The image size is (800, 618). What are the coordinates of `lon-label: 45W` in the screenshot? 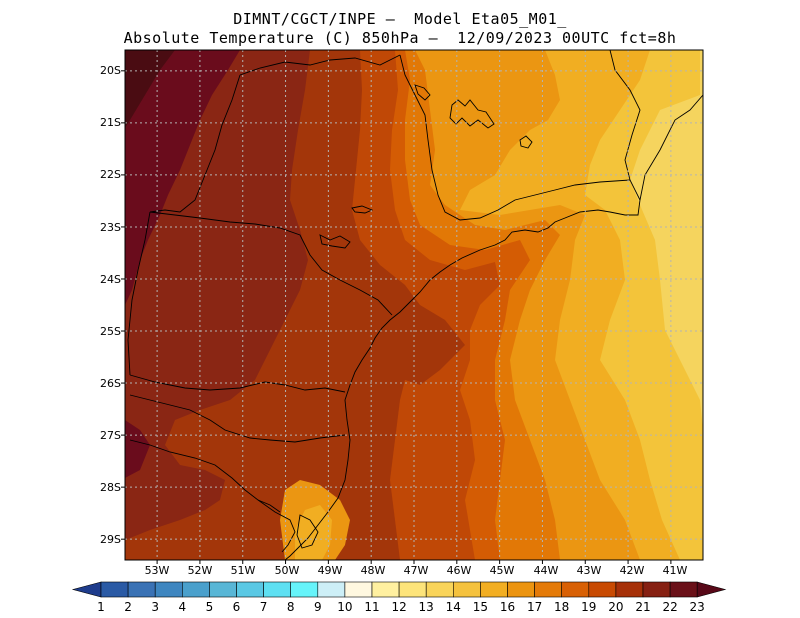 It's located at (502, 570).